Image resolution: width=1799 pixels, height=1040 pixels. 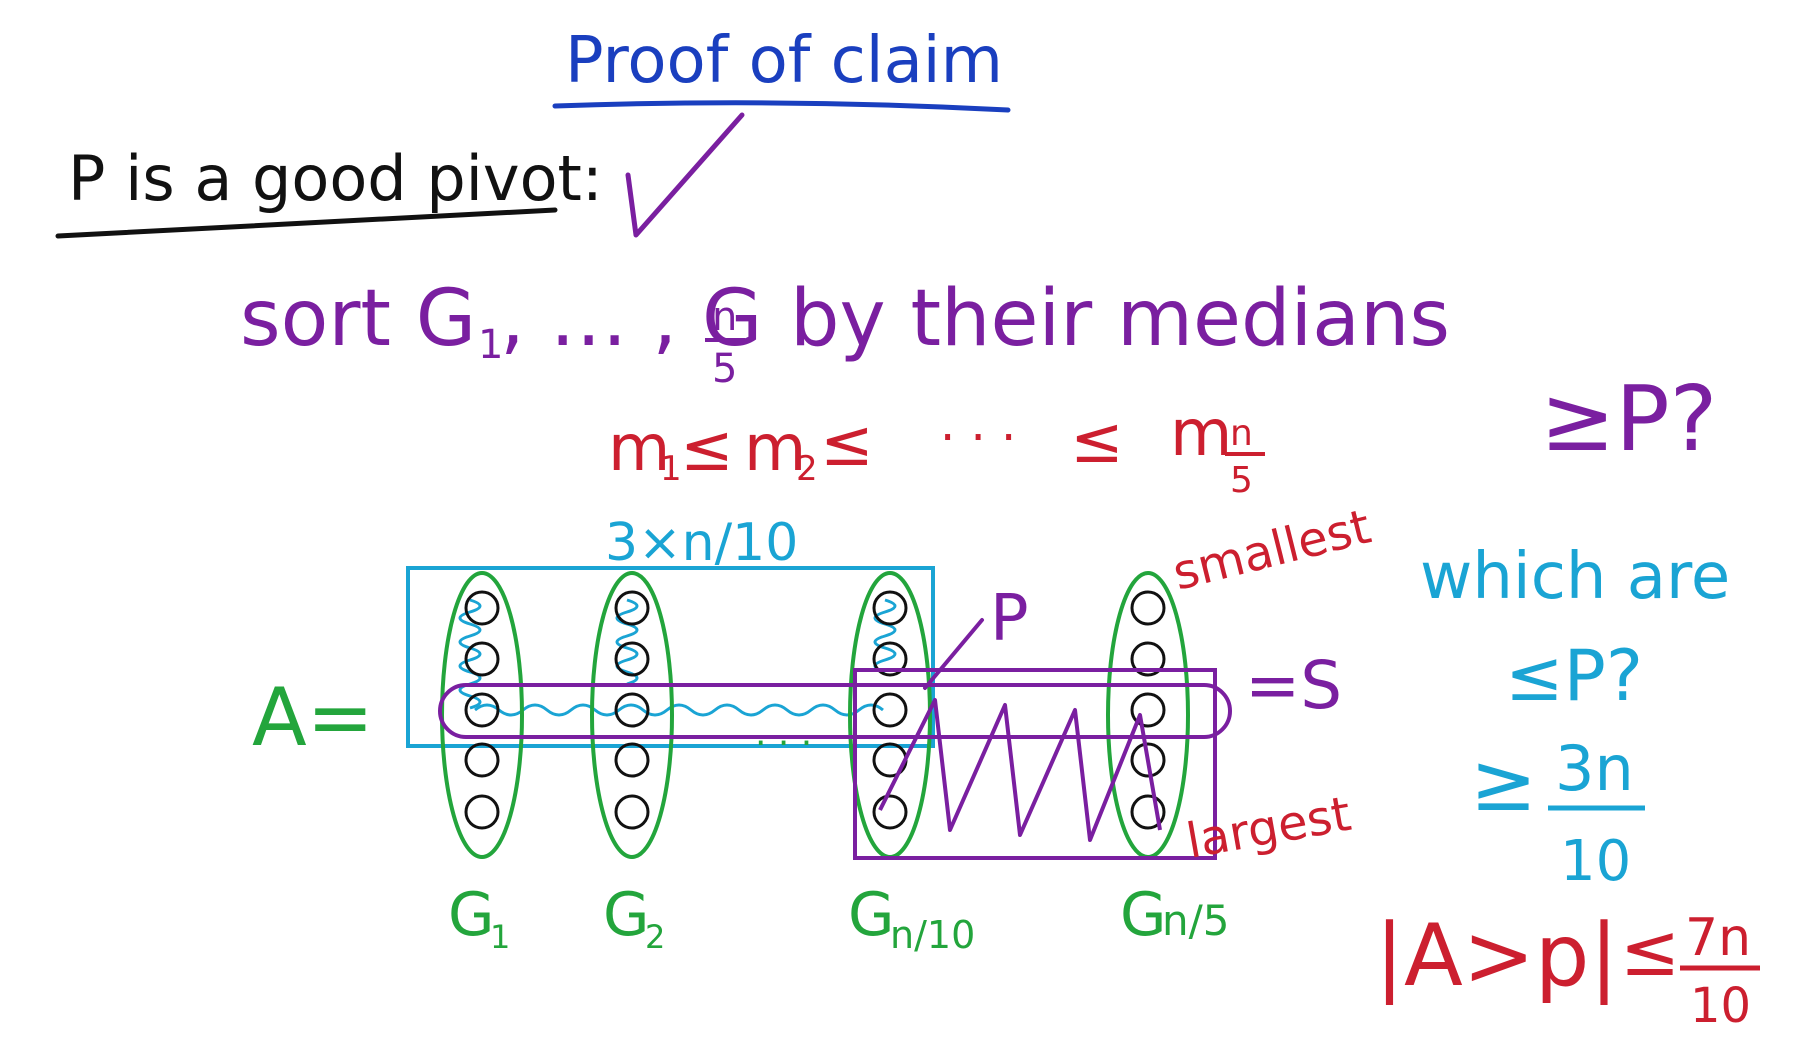 I want to click on geq-p-question: ≥P?, so click(x=1628, y=419).